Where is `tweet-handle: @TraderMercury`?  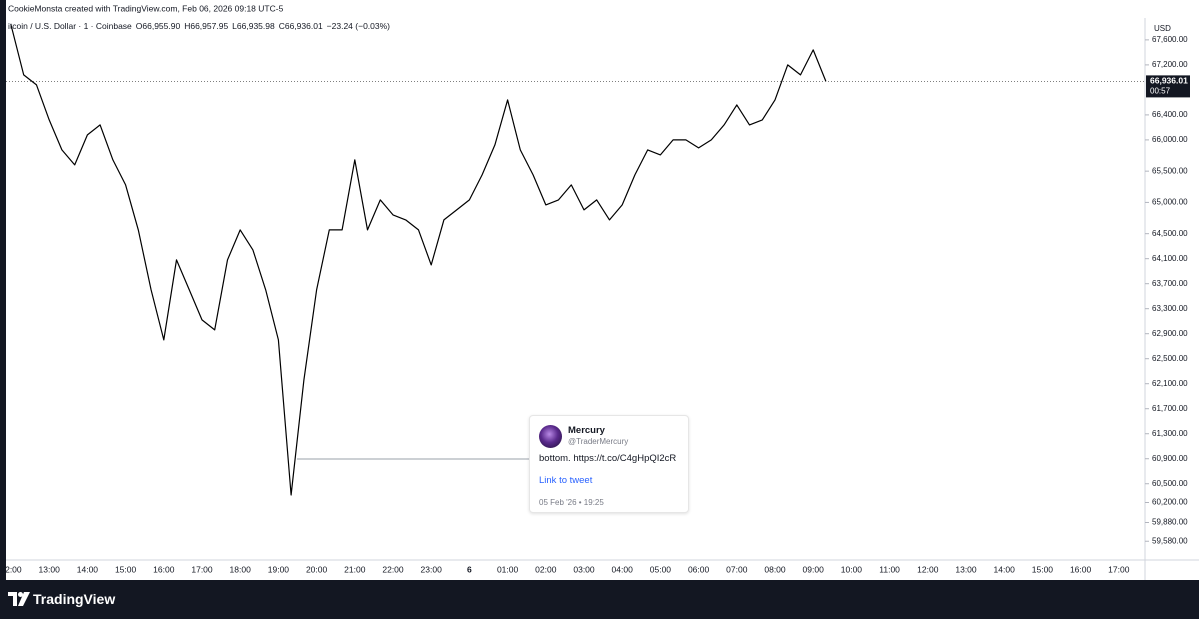 tweet-handle: @TraderMercury is located at coordinates (598, 441).